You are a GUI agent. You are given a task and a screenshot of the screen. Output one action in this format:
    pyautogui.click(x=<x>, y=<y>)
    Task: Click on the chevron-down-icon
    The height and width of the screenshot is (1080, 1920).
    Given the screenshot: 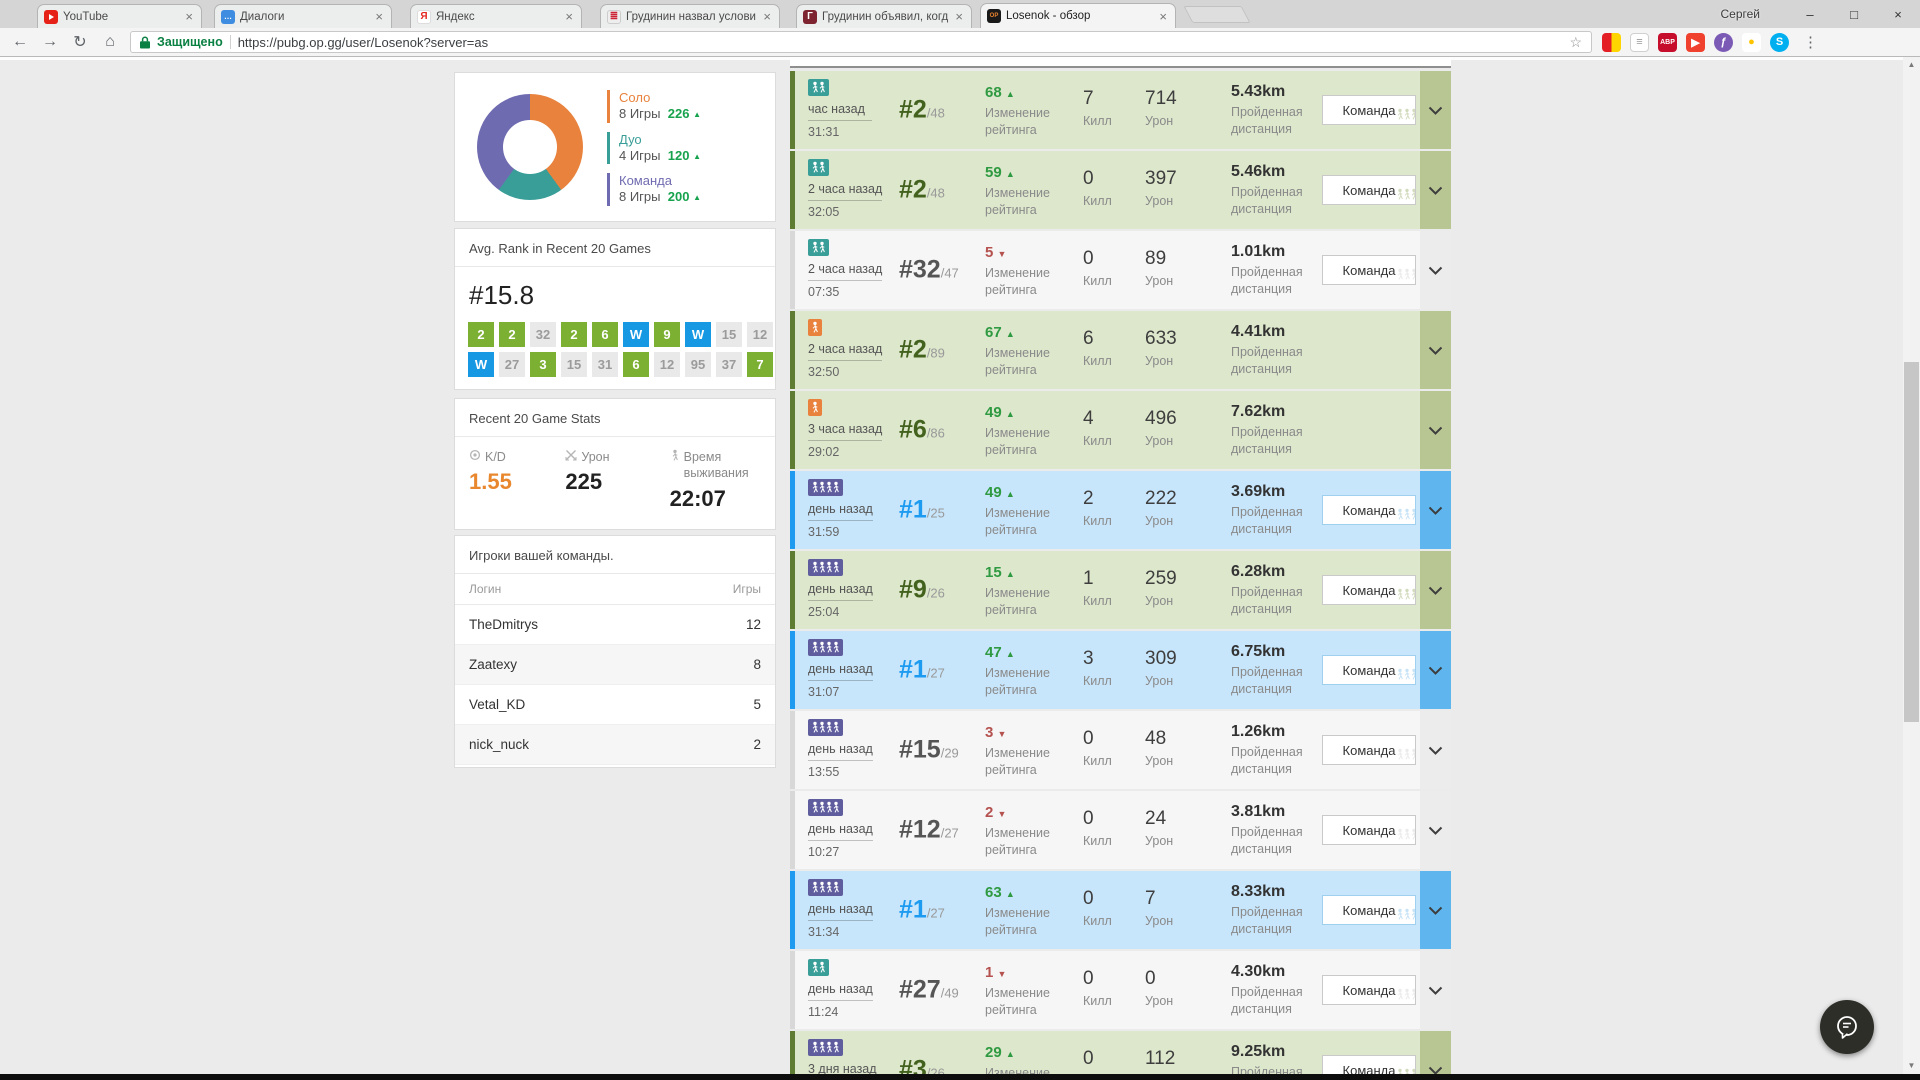 What is the action you would take?
    pyautogui.click(x=1435, y=590)
    